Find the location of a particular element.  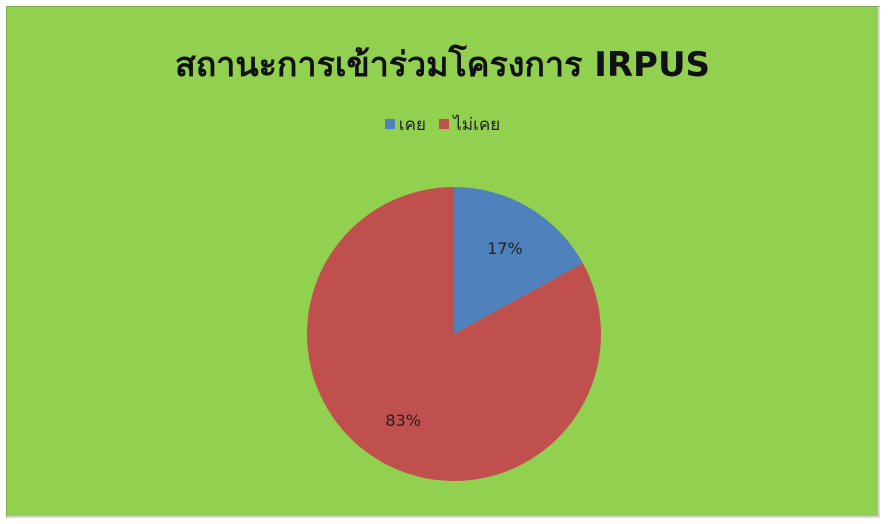

chart-title: สถานะการเข้าร่วมโครงการ IRPUS is located at coordinates (442, 65).